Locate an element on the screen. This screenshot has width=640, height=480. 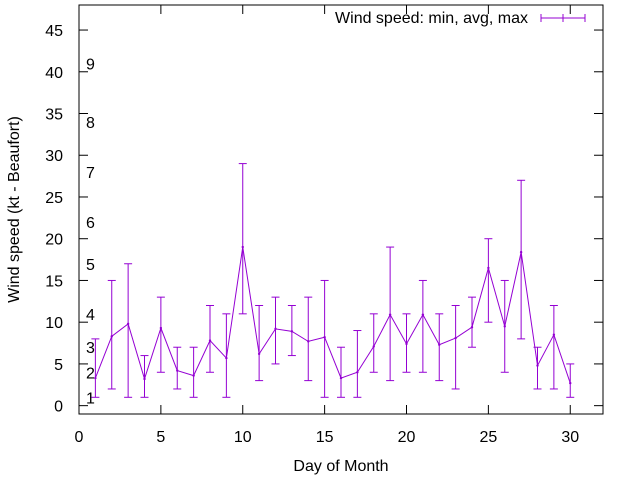
x-tick-label: 5 is located at coordinates (160, 437).